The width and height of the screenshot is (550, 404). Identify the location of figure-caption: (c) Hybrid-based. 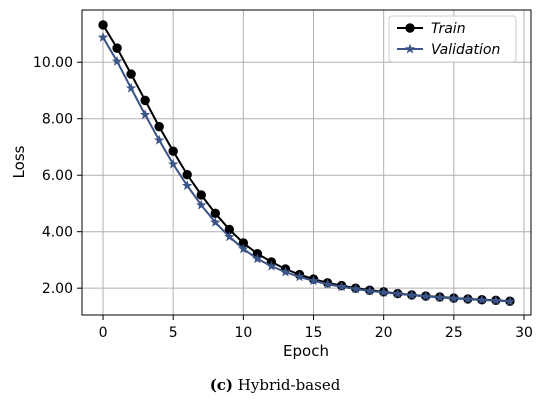
(275, 385).